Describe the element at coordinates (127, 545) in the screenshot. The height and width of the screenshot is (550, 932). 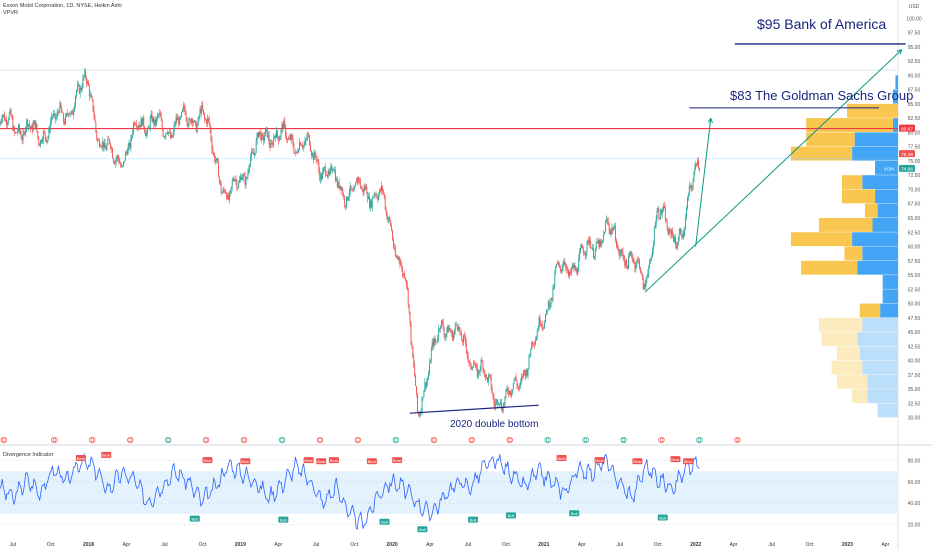
I see `time-tick-label: Apr` at that location.